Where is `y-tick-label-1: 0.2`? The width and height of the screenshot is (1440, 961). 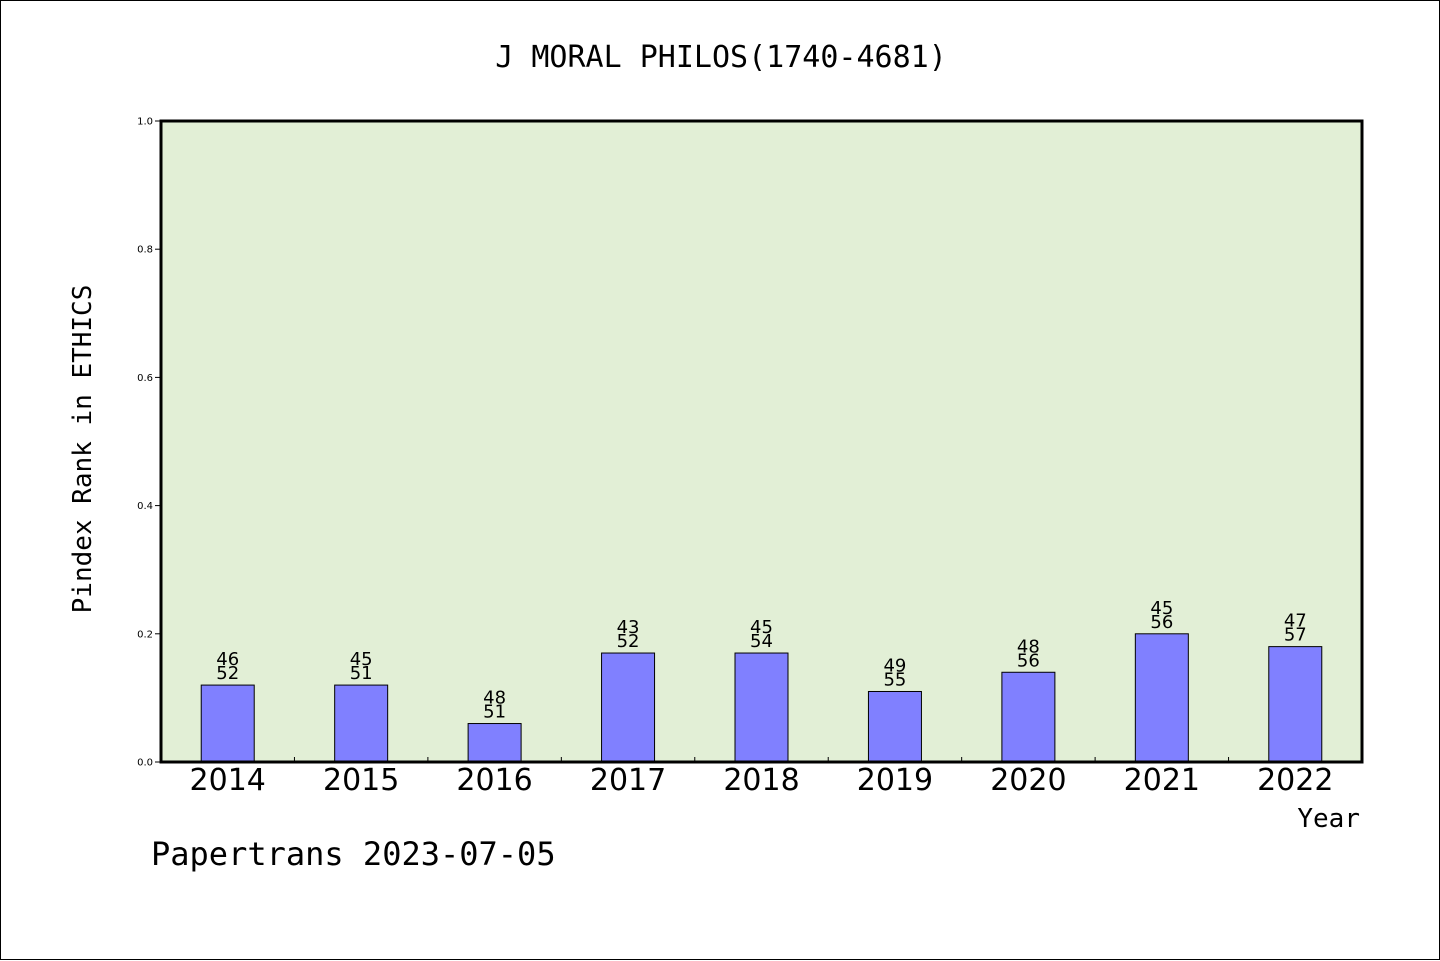 y-tick-label-1: 0.2 is located at coordinates (145, 634).